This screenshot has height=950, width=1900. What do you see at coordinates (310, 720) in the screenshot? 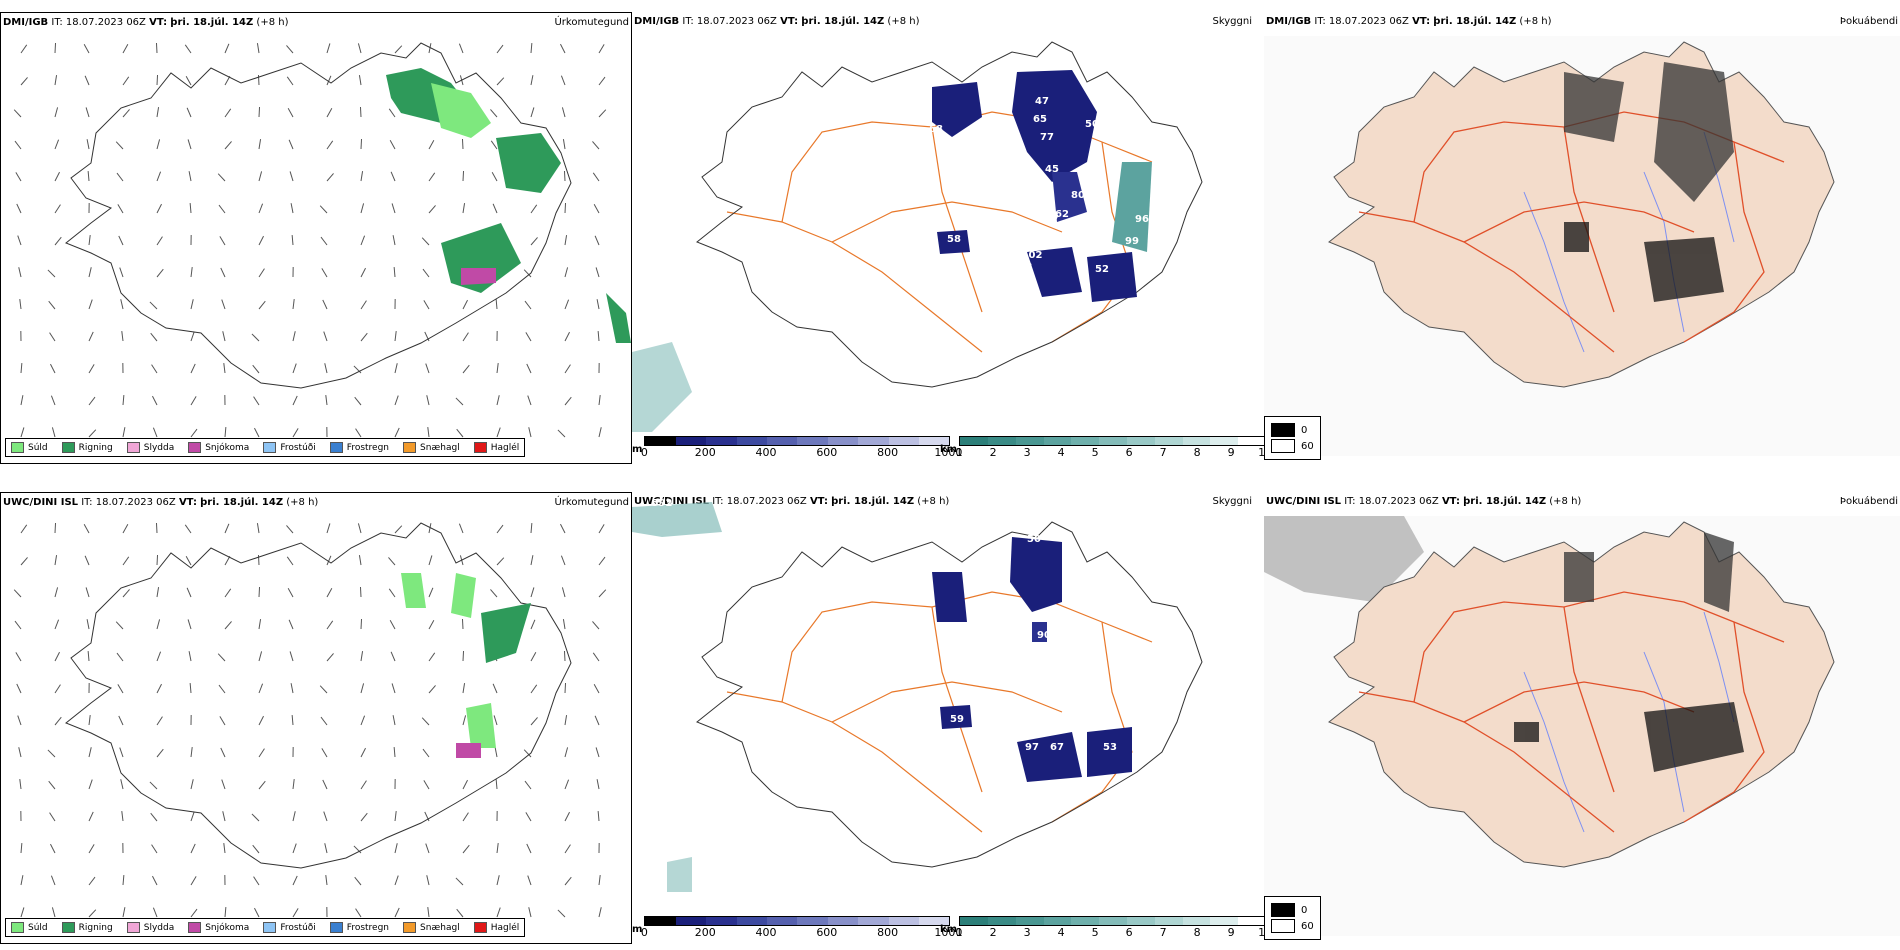
I see `wind-barbs` at bounding box center [310, 720].